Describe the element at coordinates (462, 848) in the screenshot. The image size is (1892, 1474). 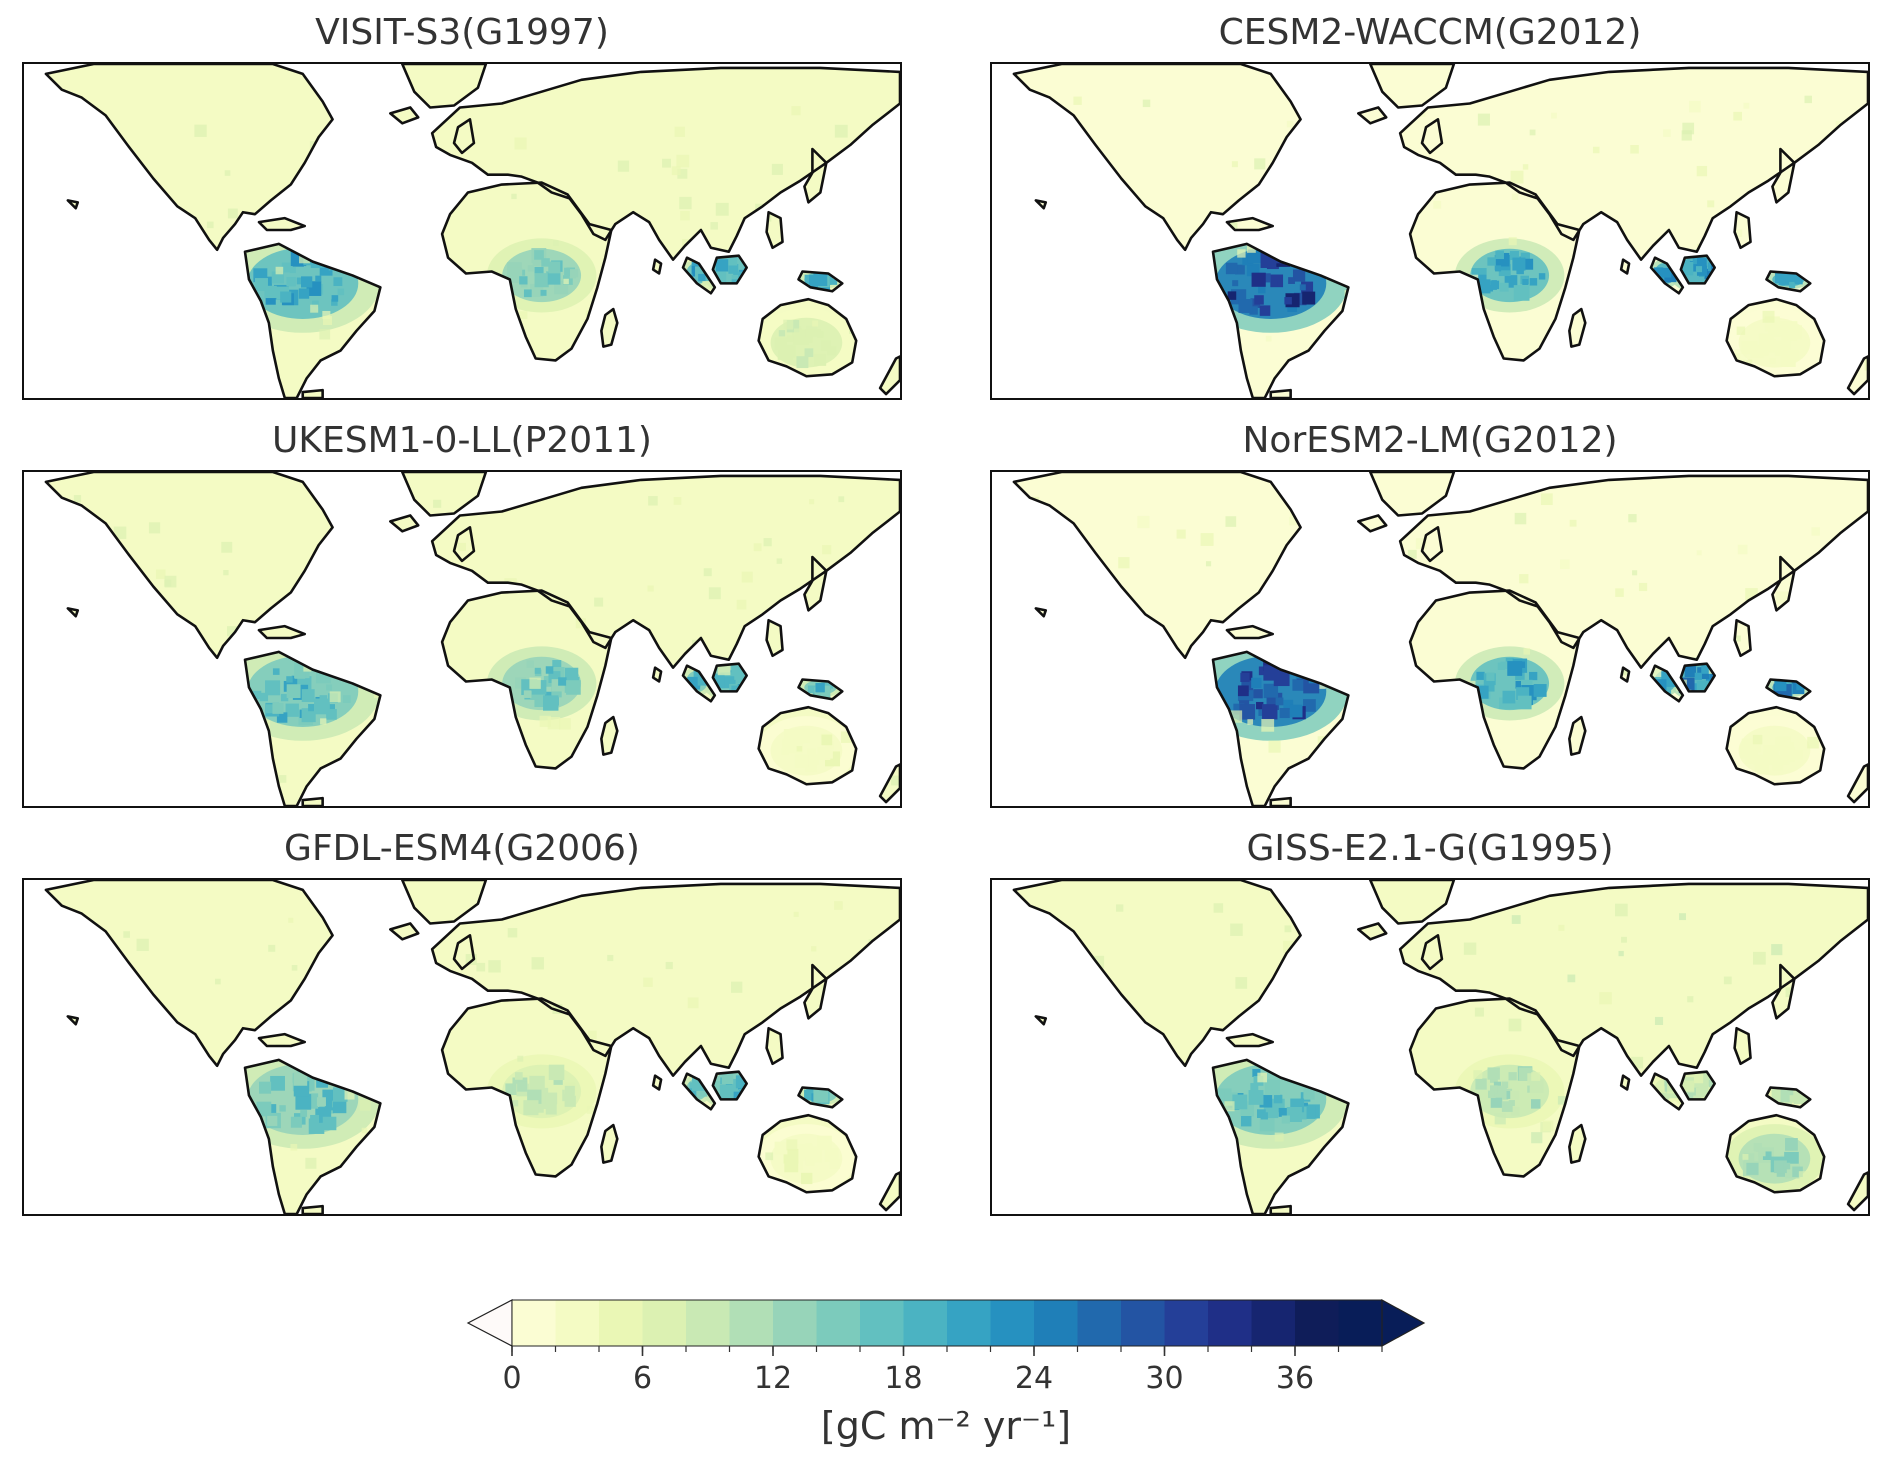
I see `panel-title: GFDL-ESM4(G2006)` at that location.